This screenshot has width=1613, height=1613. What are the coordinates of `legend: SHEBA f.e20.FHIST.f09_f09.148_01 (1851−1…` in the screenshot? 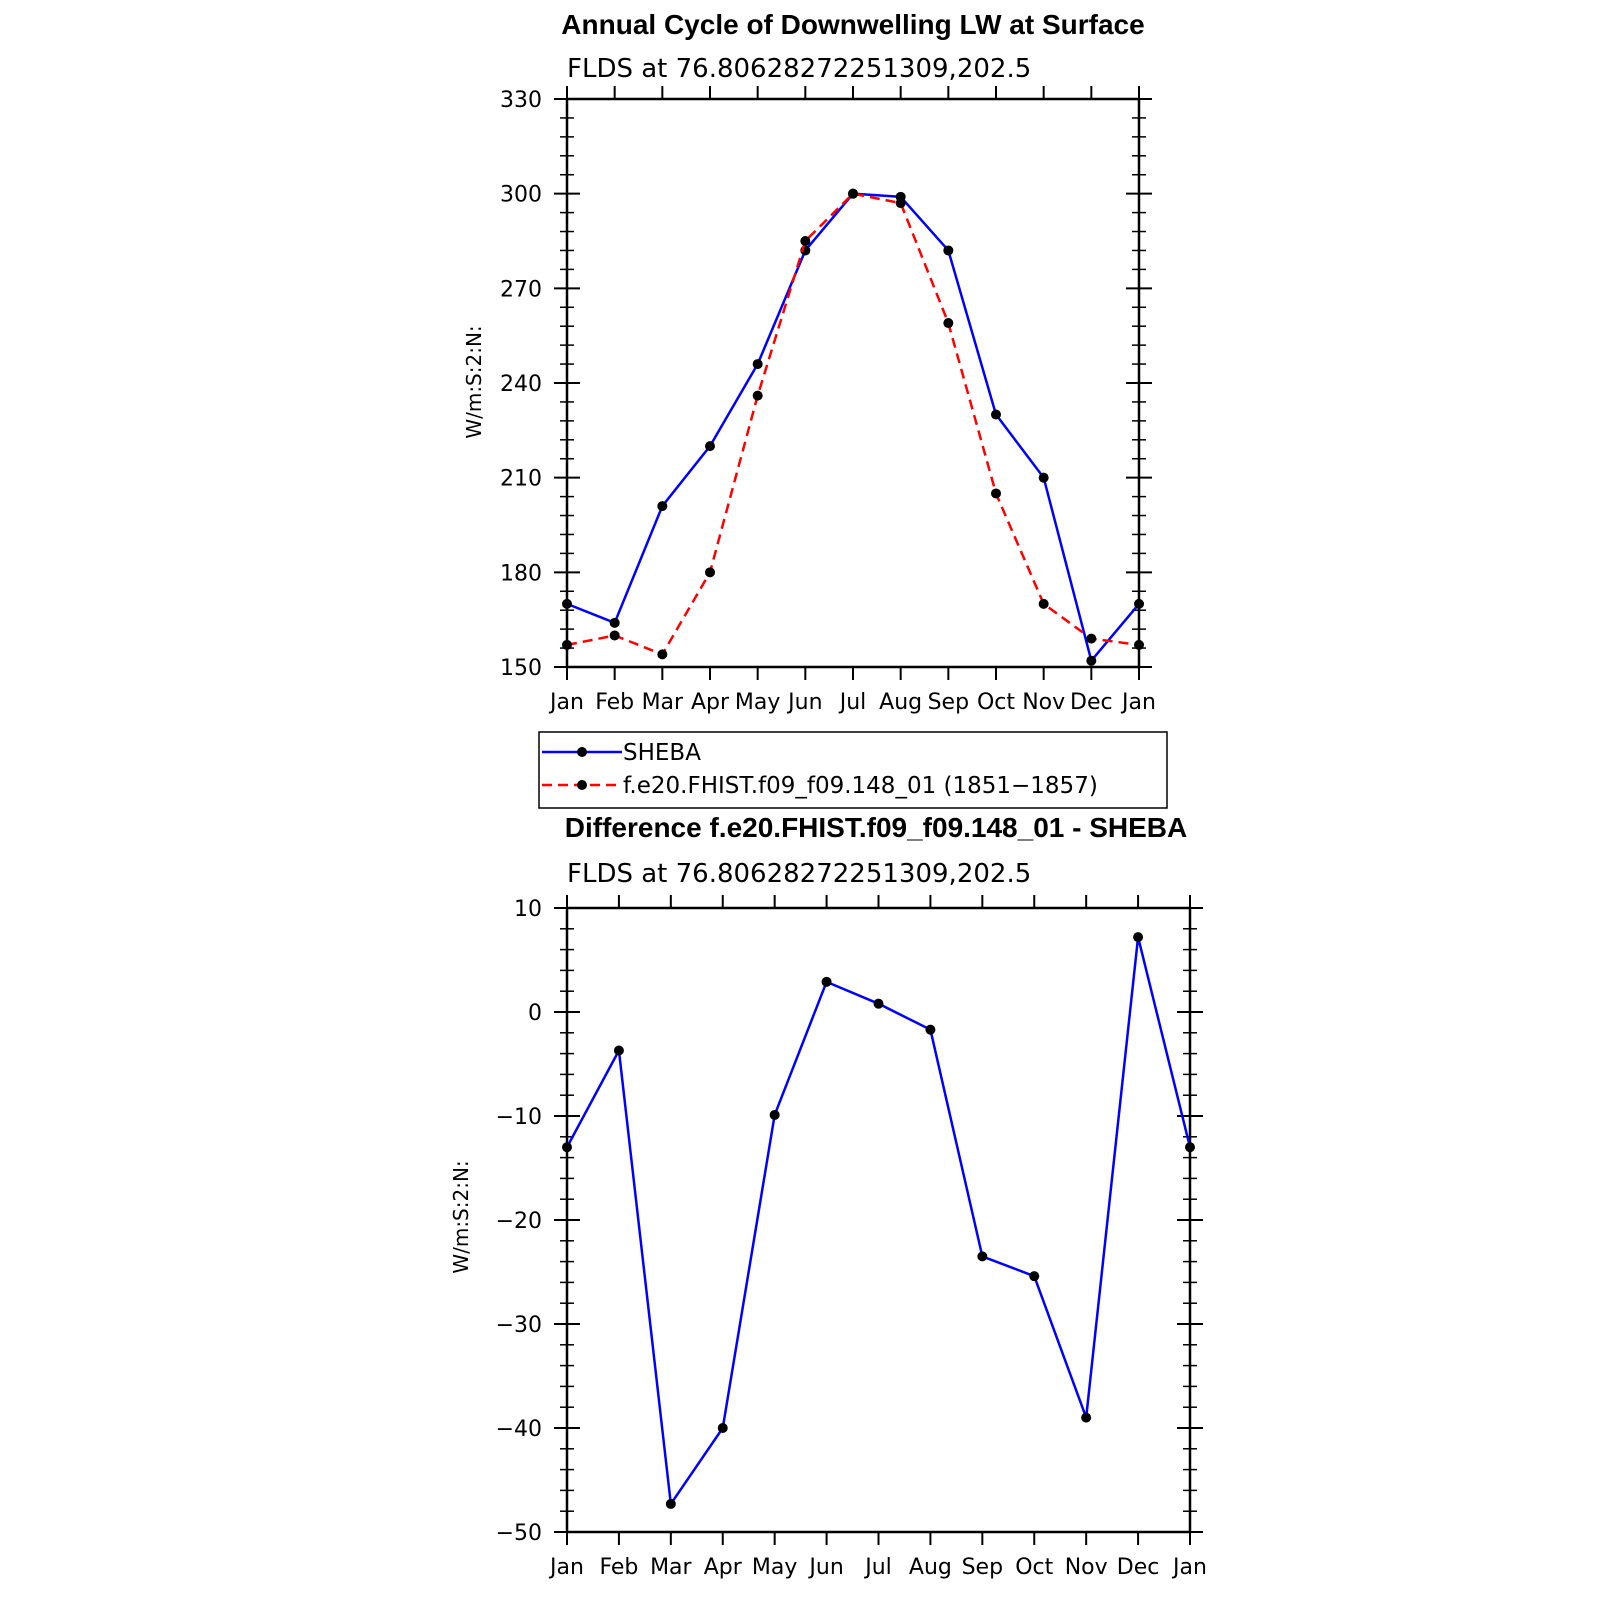 It's located at (853, 770).